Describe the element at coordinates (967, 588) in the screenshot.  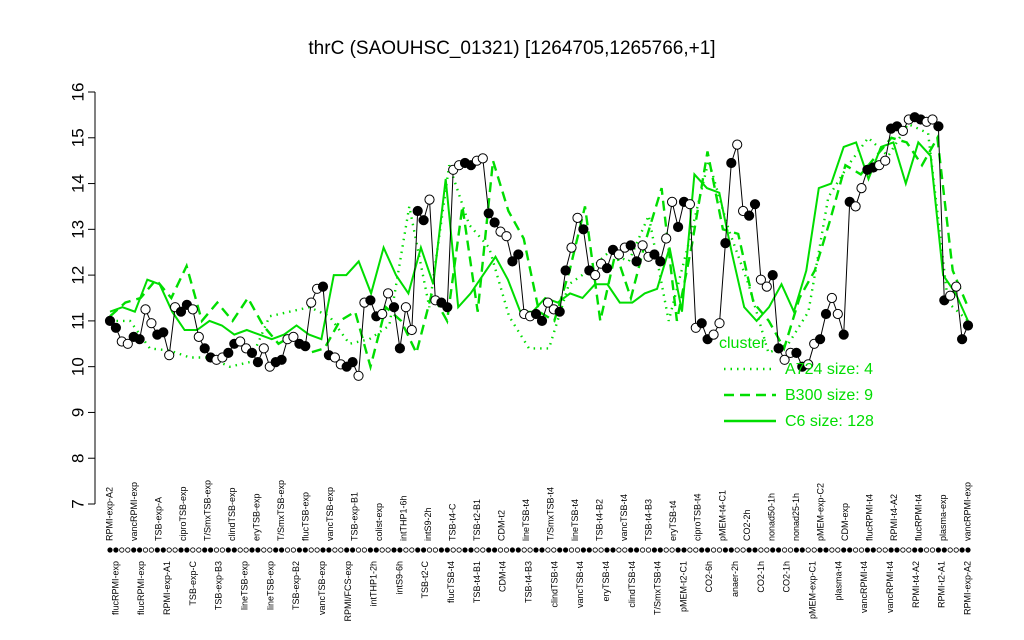
I see `category-label-bottom: RPMI-exp-A2` at that location.